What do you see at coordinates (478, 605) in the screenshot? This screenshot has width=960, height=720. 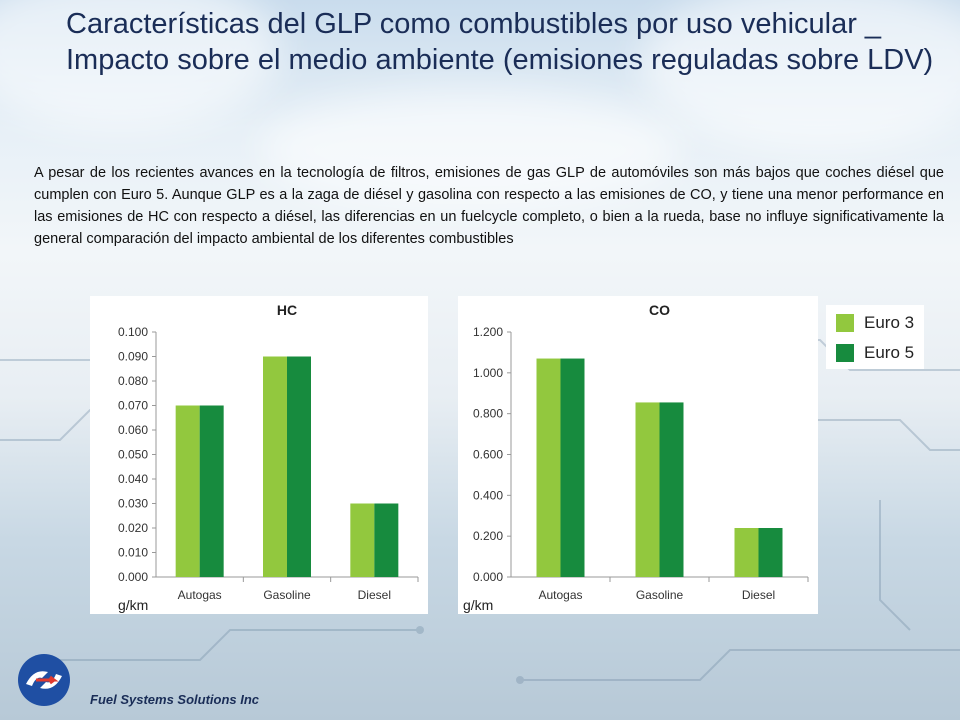 I see `co-unit-label: g/km` at bounding box center [478, 605].